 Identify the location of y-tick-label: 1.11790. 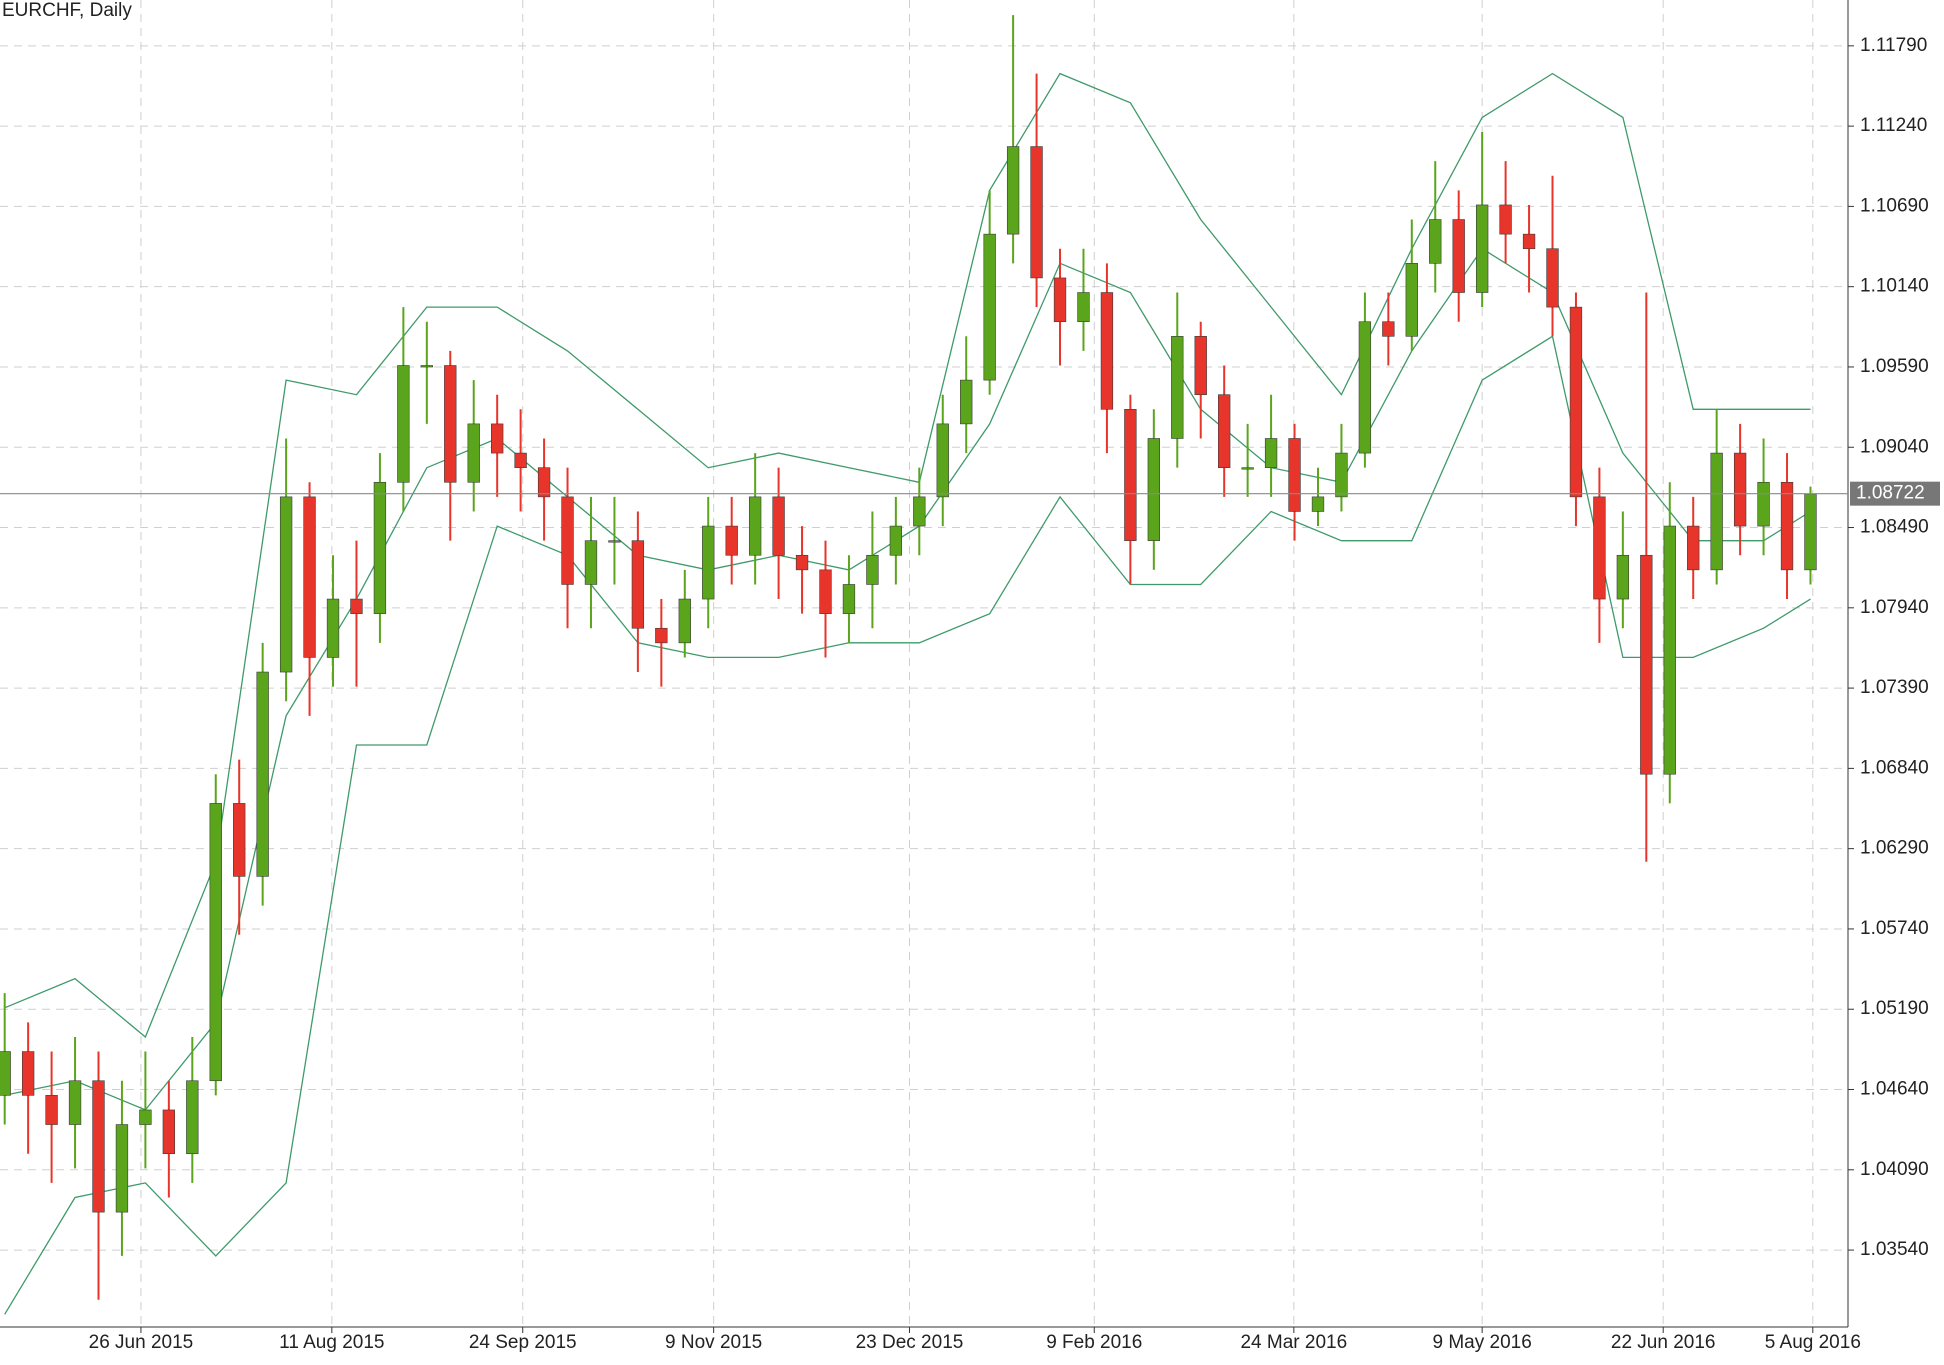
(1893, 45).